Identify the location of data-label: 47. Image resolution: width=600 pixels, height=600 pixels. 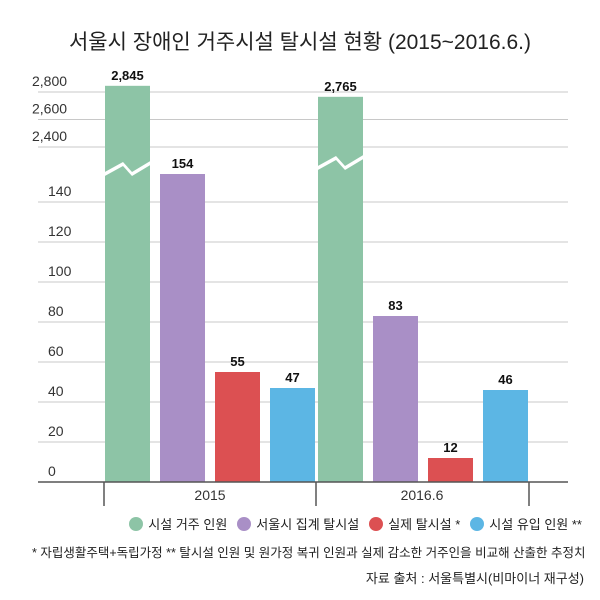
(292, 377).